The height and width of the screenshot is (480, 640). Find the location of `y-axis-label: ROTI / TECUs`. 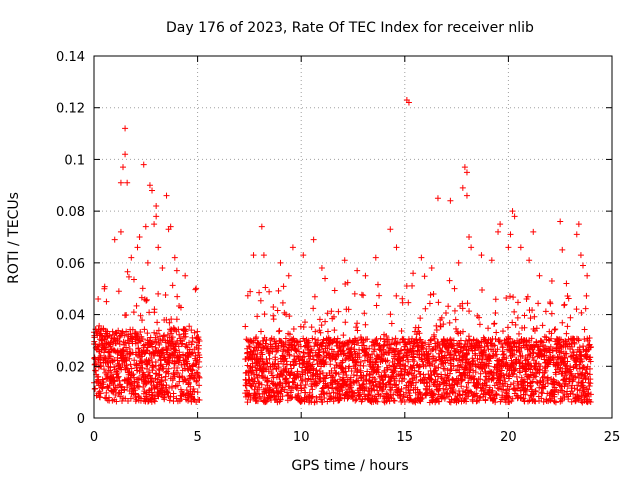

y-axis-label: ROTI / TECUs is located at coordinates (14, 238).